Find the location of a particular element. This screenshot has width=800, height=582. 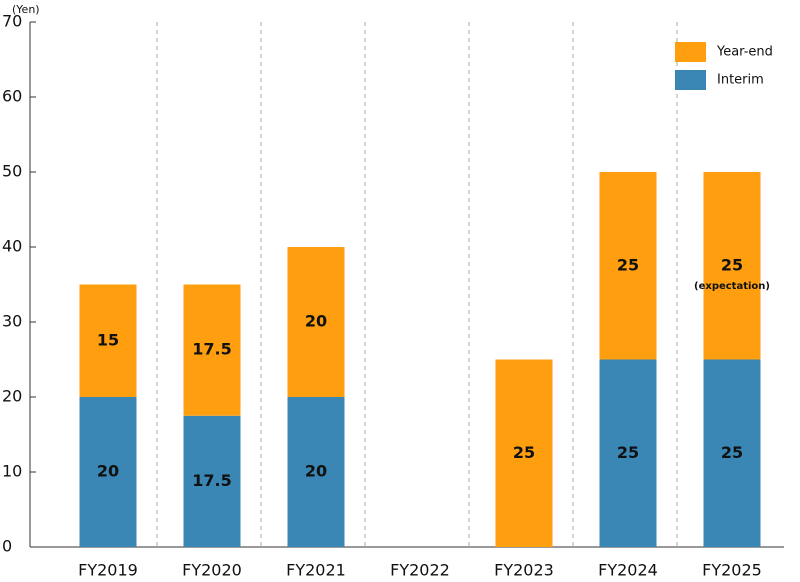

y-tick-label: 0 is located at coordinates (7, 546).